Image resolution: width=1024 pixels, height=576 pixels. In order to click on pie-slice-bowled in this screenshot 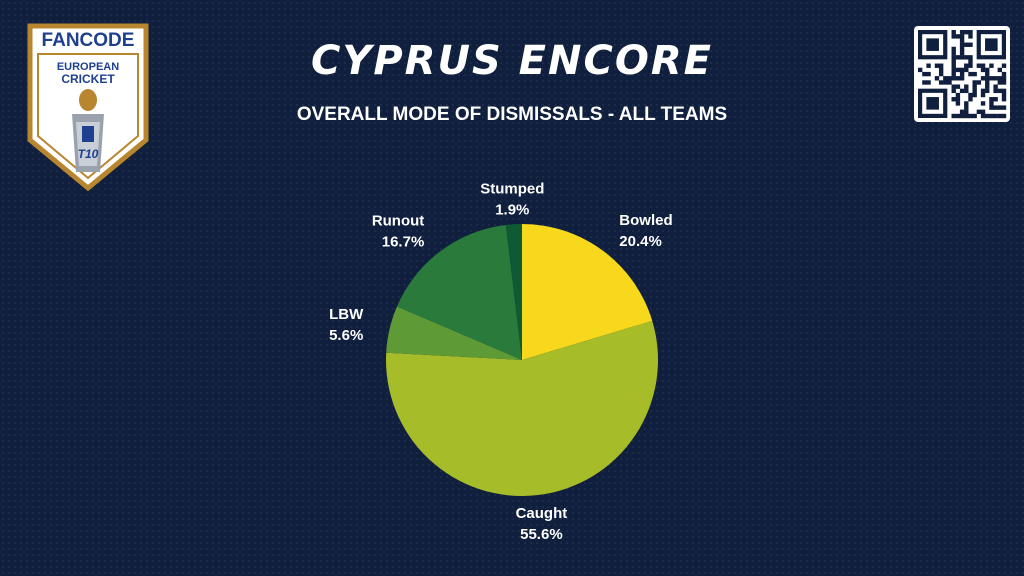, I will do `click(587, 292)`.